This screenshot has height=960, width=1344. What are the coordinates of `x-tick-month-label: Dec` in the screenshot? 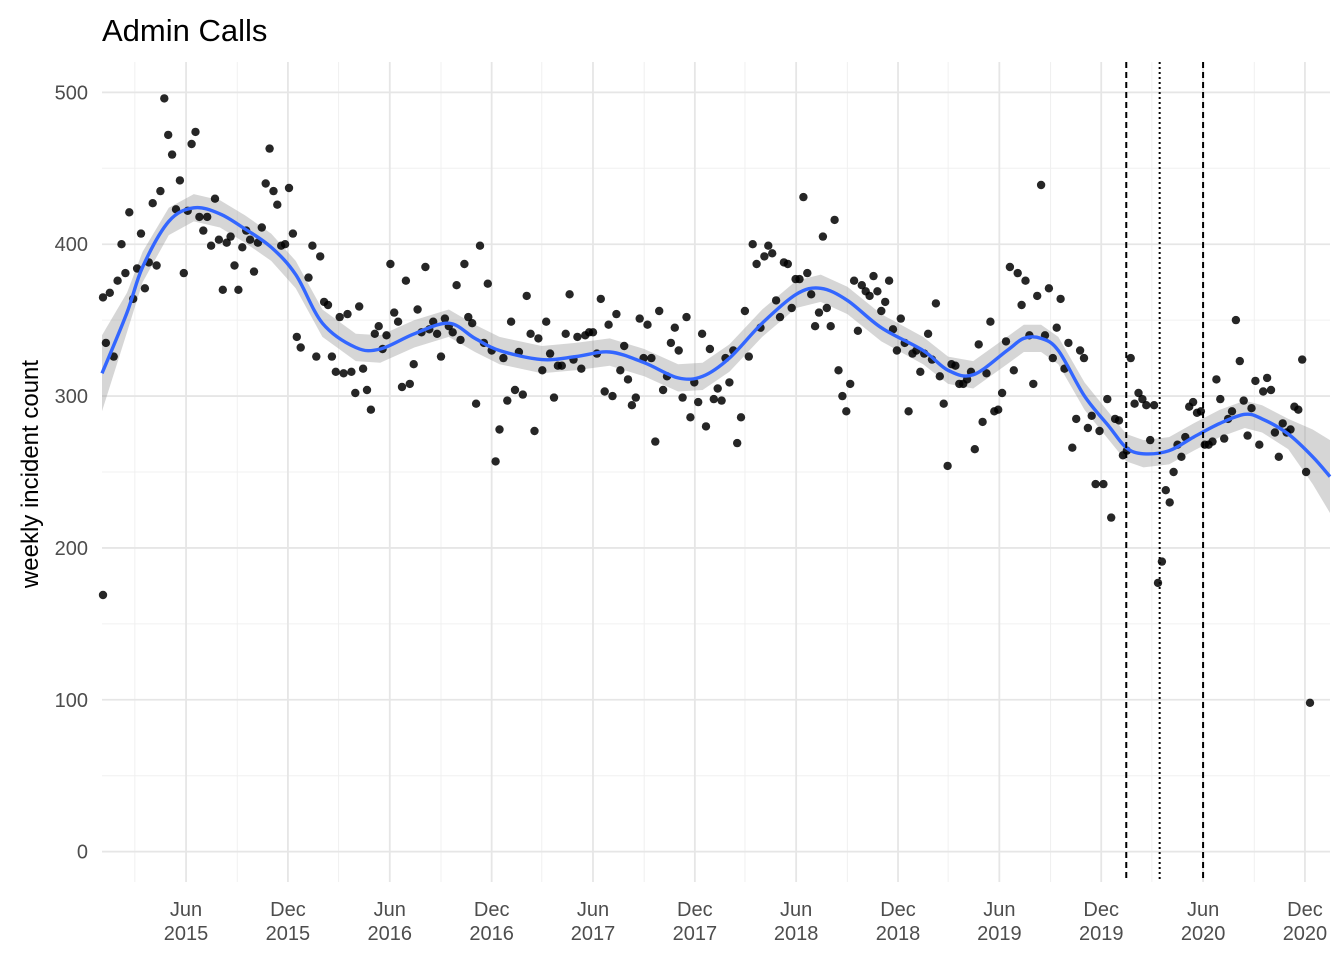 It's located at (898, 910).